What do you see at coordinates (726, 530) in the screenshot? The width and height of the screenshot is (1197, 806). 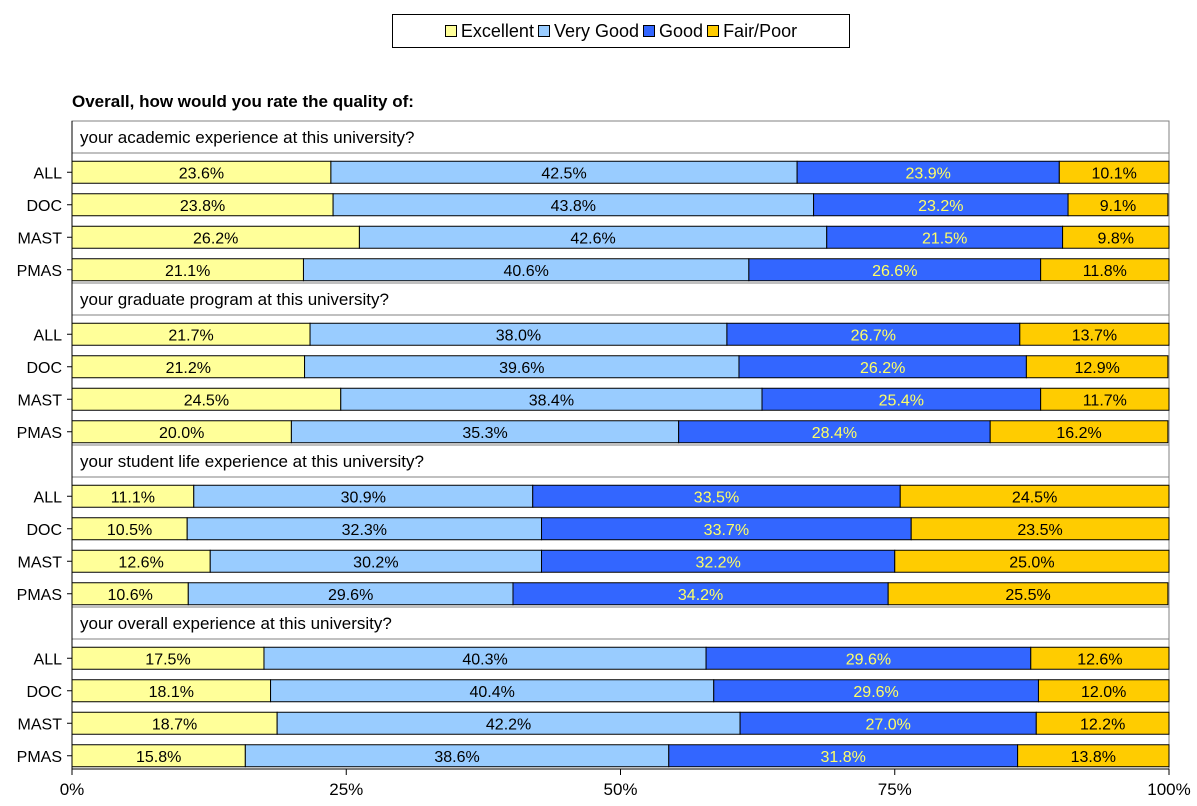 I see `data-label-good: 33.7%` at bounding box center [726, 530].